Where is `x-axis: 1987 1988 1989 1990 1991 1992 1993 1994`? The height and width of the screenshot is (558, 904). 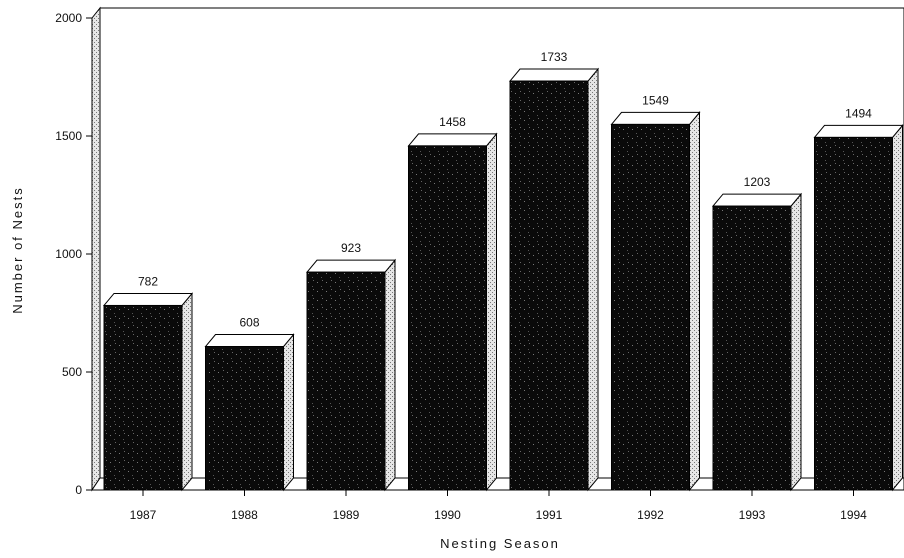 x-axis: 1987 1988 1989 1990 1991 1992 1993 1994 is located at coordinates (498, 506).